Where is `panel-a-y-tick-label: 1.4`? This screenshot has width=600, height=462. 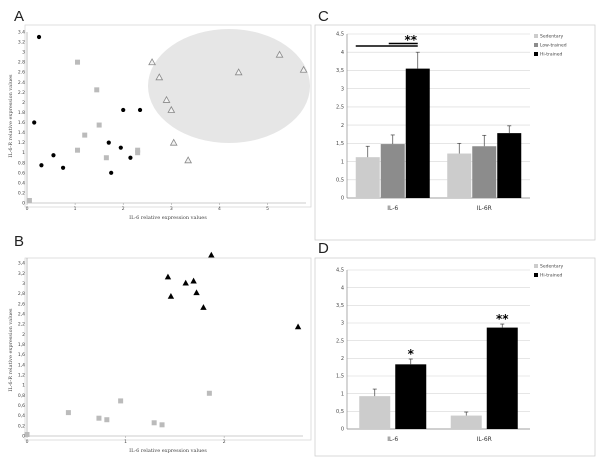 panel-a-y-tick-label: 1.4 is located at coordinates (21, 133).